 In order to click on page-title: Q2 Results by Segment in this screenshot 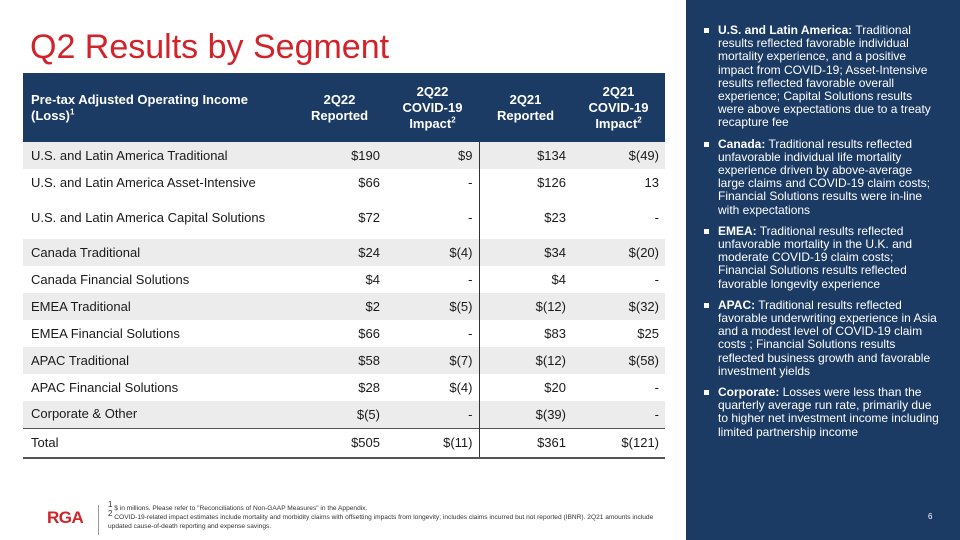, I will do `click(210, 47)`.